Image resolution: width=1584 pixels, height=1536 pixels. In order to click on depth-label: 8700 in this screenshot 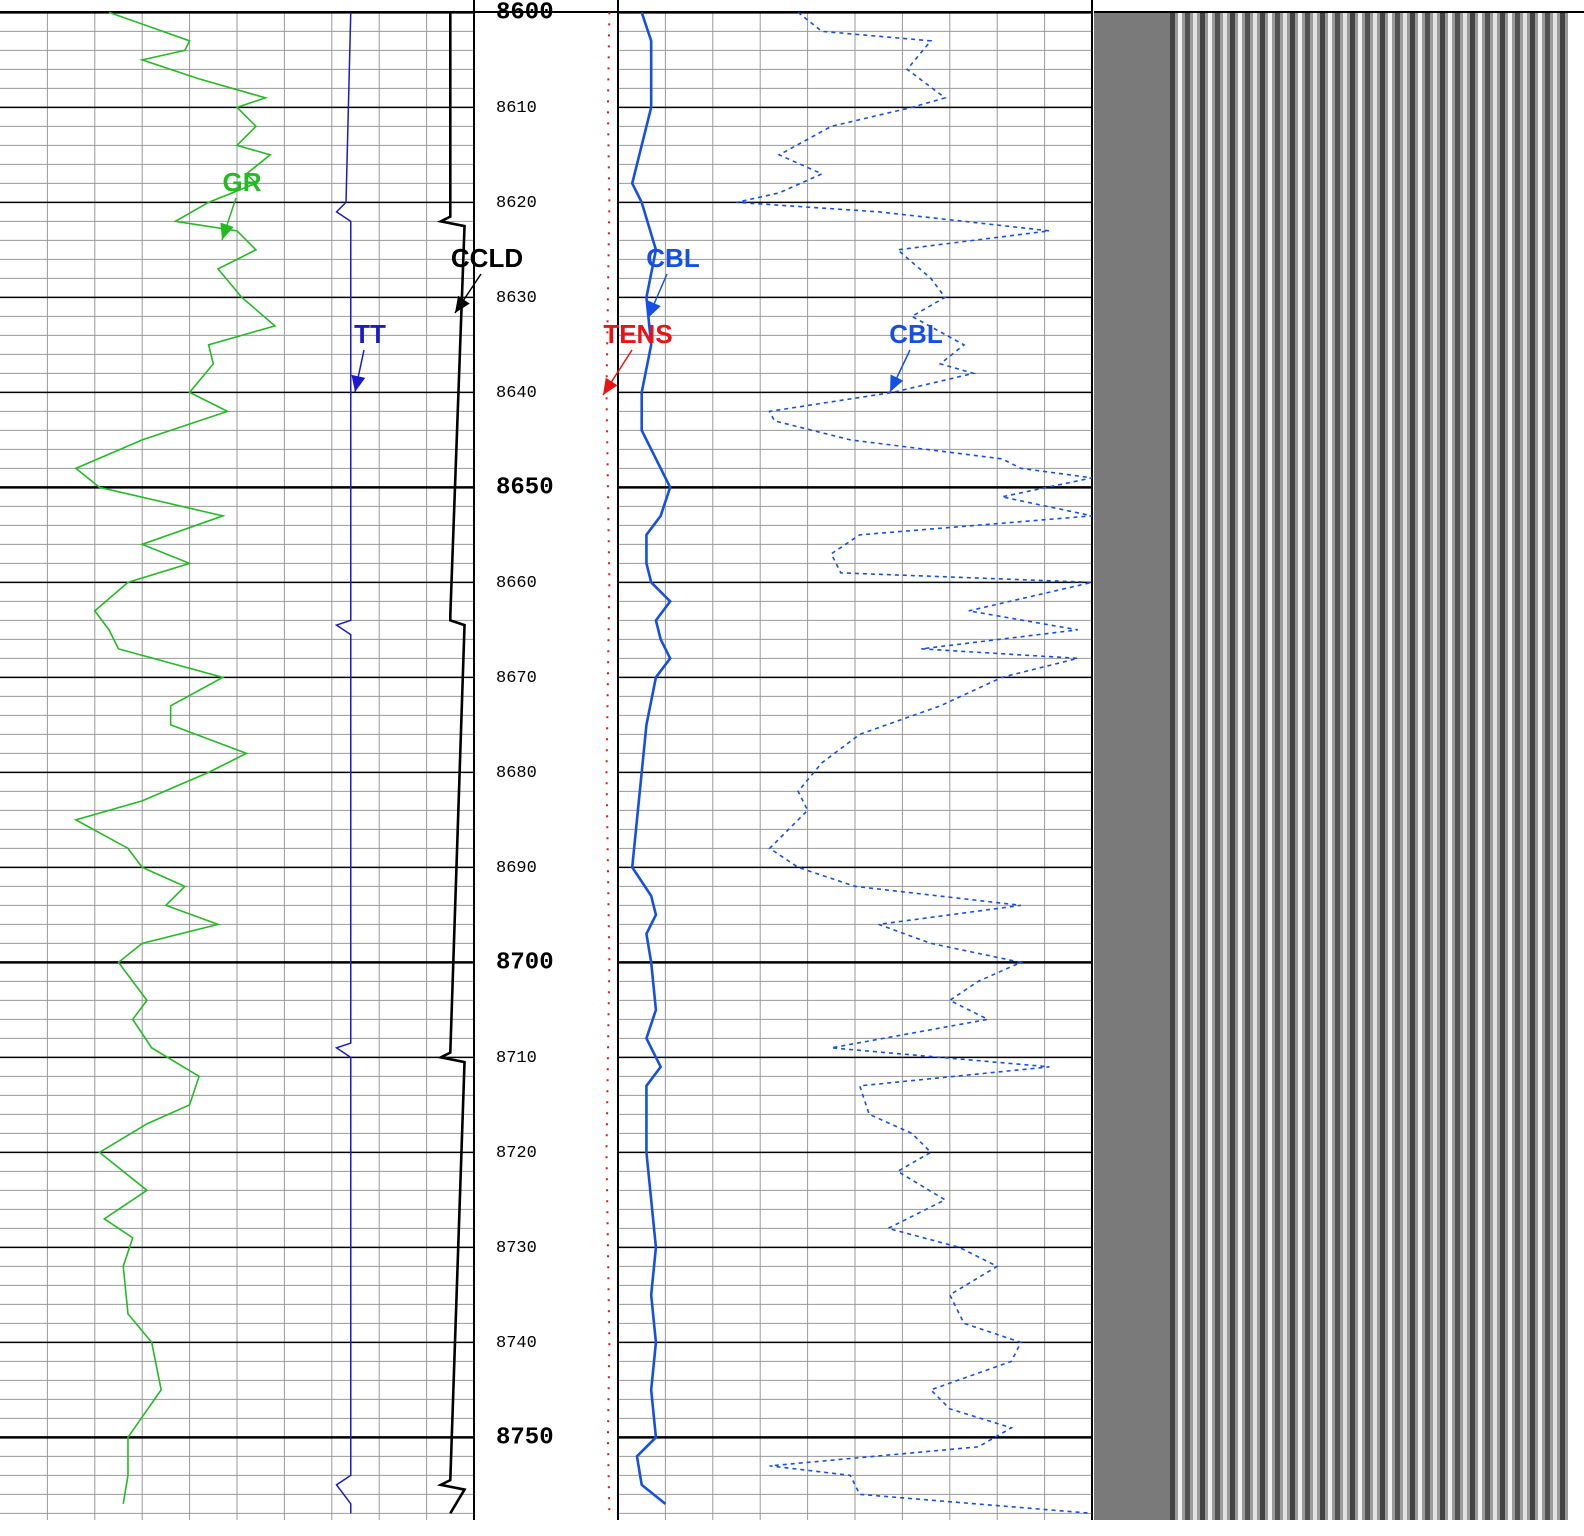, I will do `click(525, 963)`.